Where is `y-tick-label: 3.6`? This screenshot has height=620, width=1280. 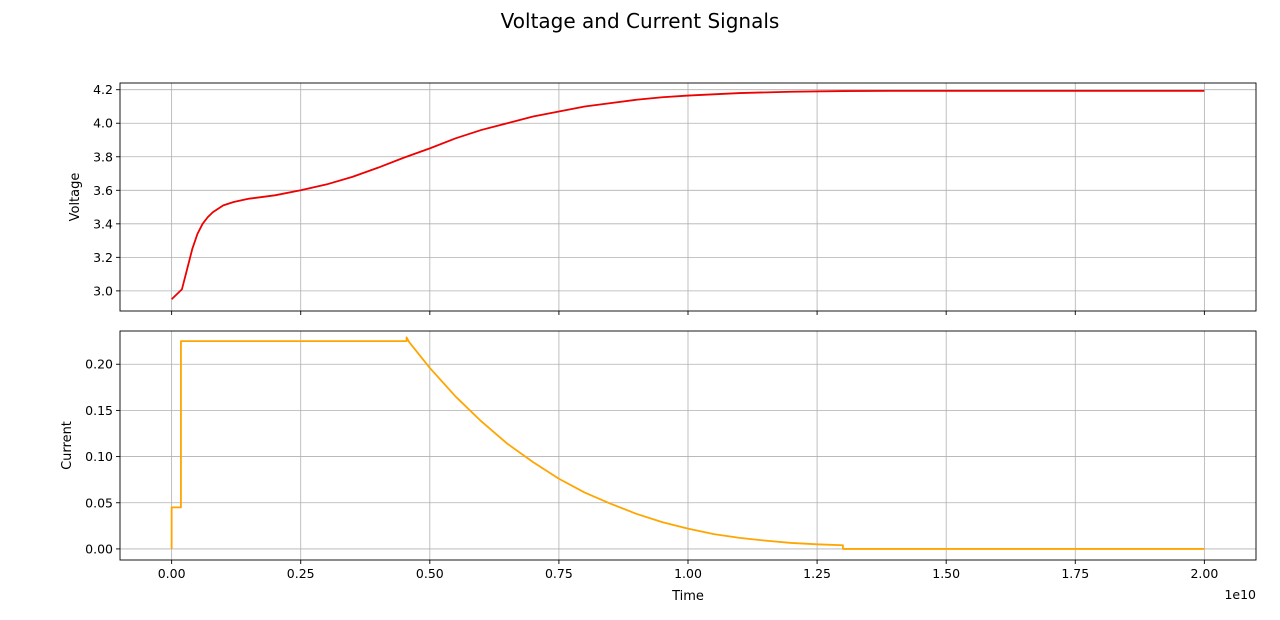 y-tick-label: 3.6 is located at coordinates (103, 190).